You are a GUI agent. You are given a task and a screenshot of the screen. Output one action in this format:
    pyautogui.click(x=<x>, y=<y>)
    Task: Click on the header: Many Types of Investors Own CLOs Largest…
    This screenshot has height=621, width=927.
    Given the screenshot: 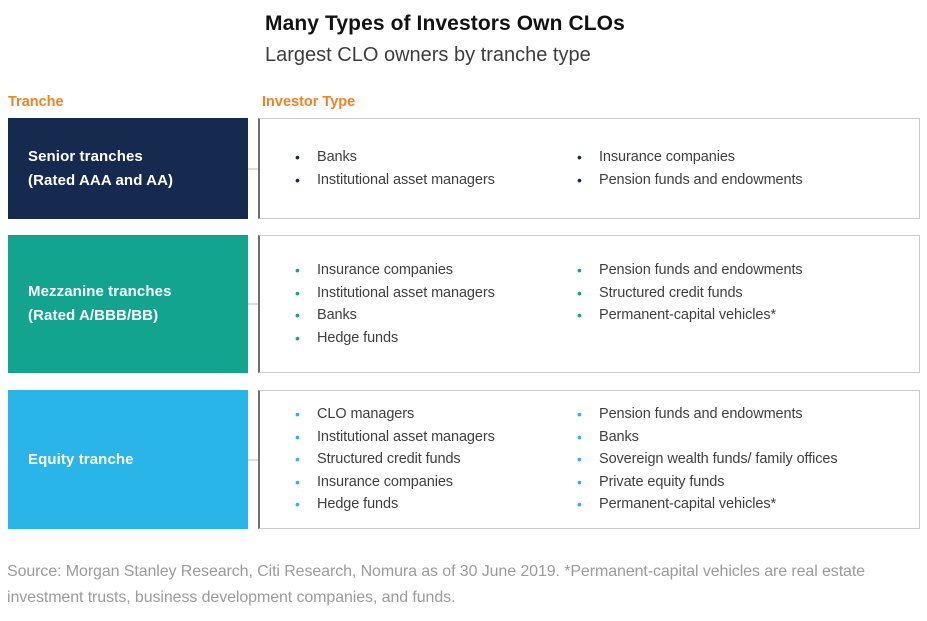 What is the action you would take?
    pyautogui.click(x=463, y=34)
    